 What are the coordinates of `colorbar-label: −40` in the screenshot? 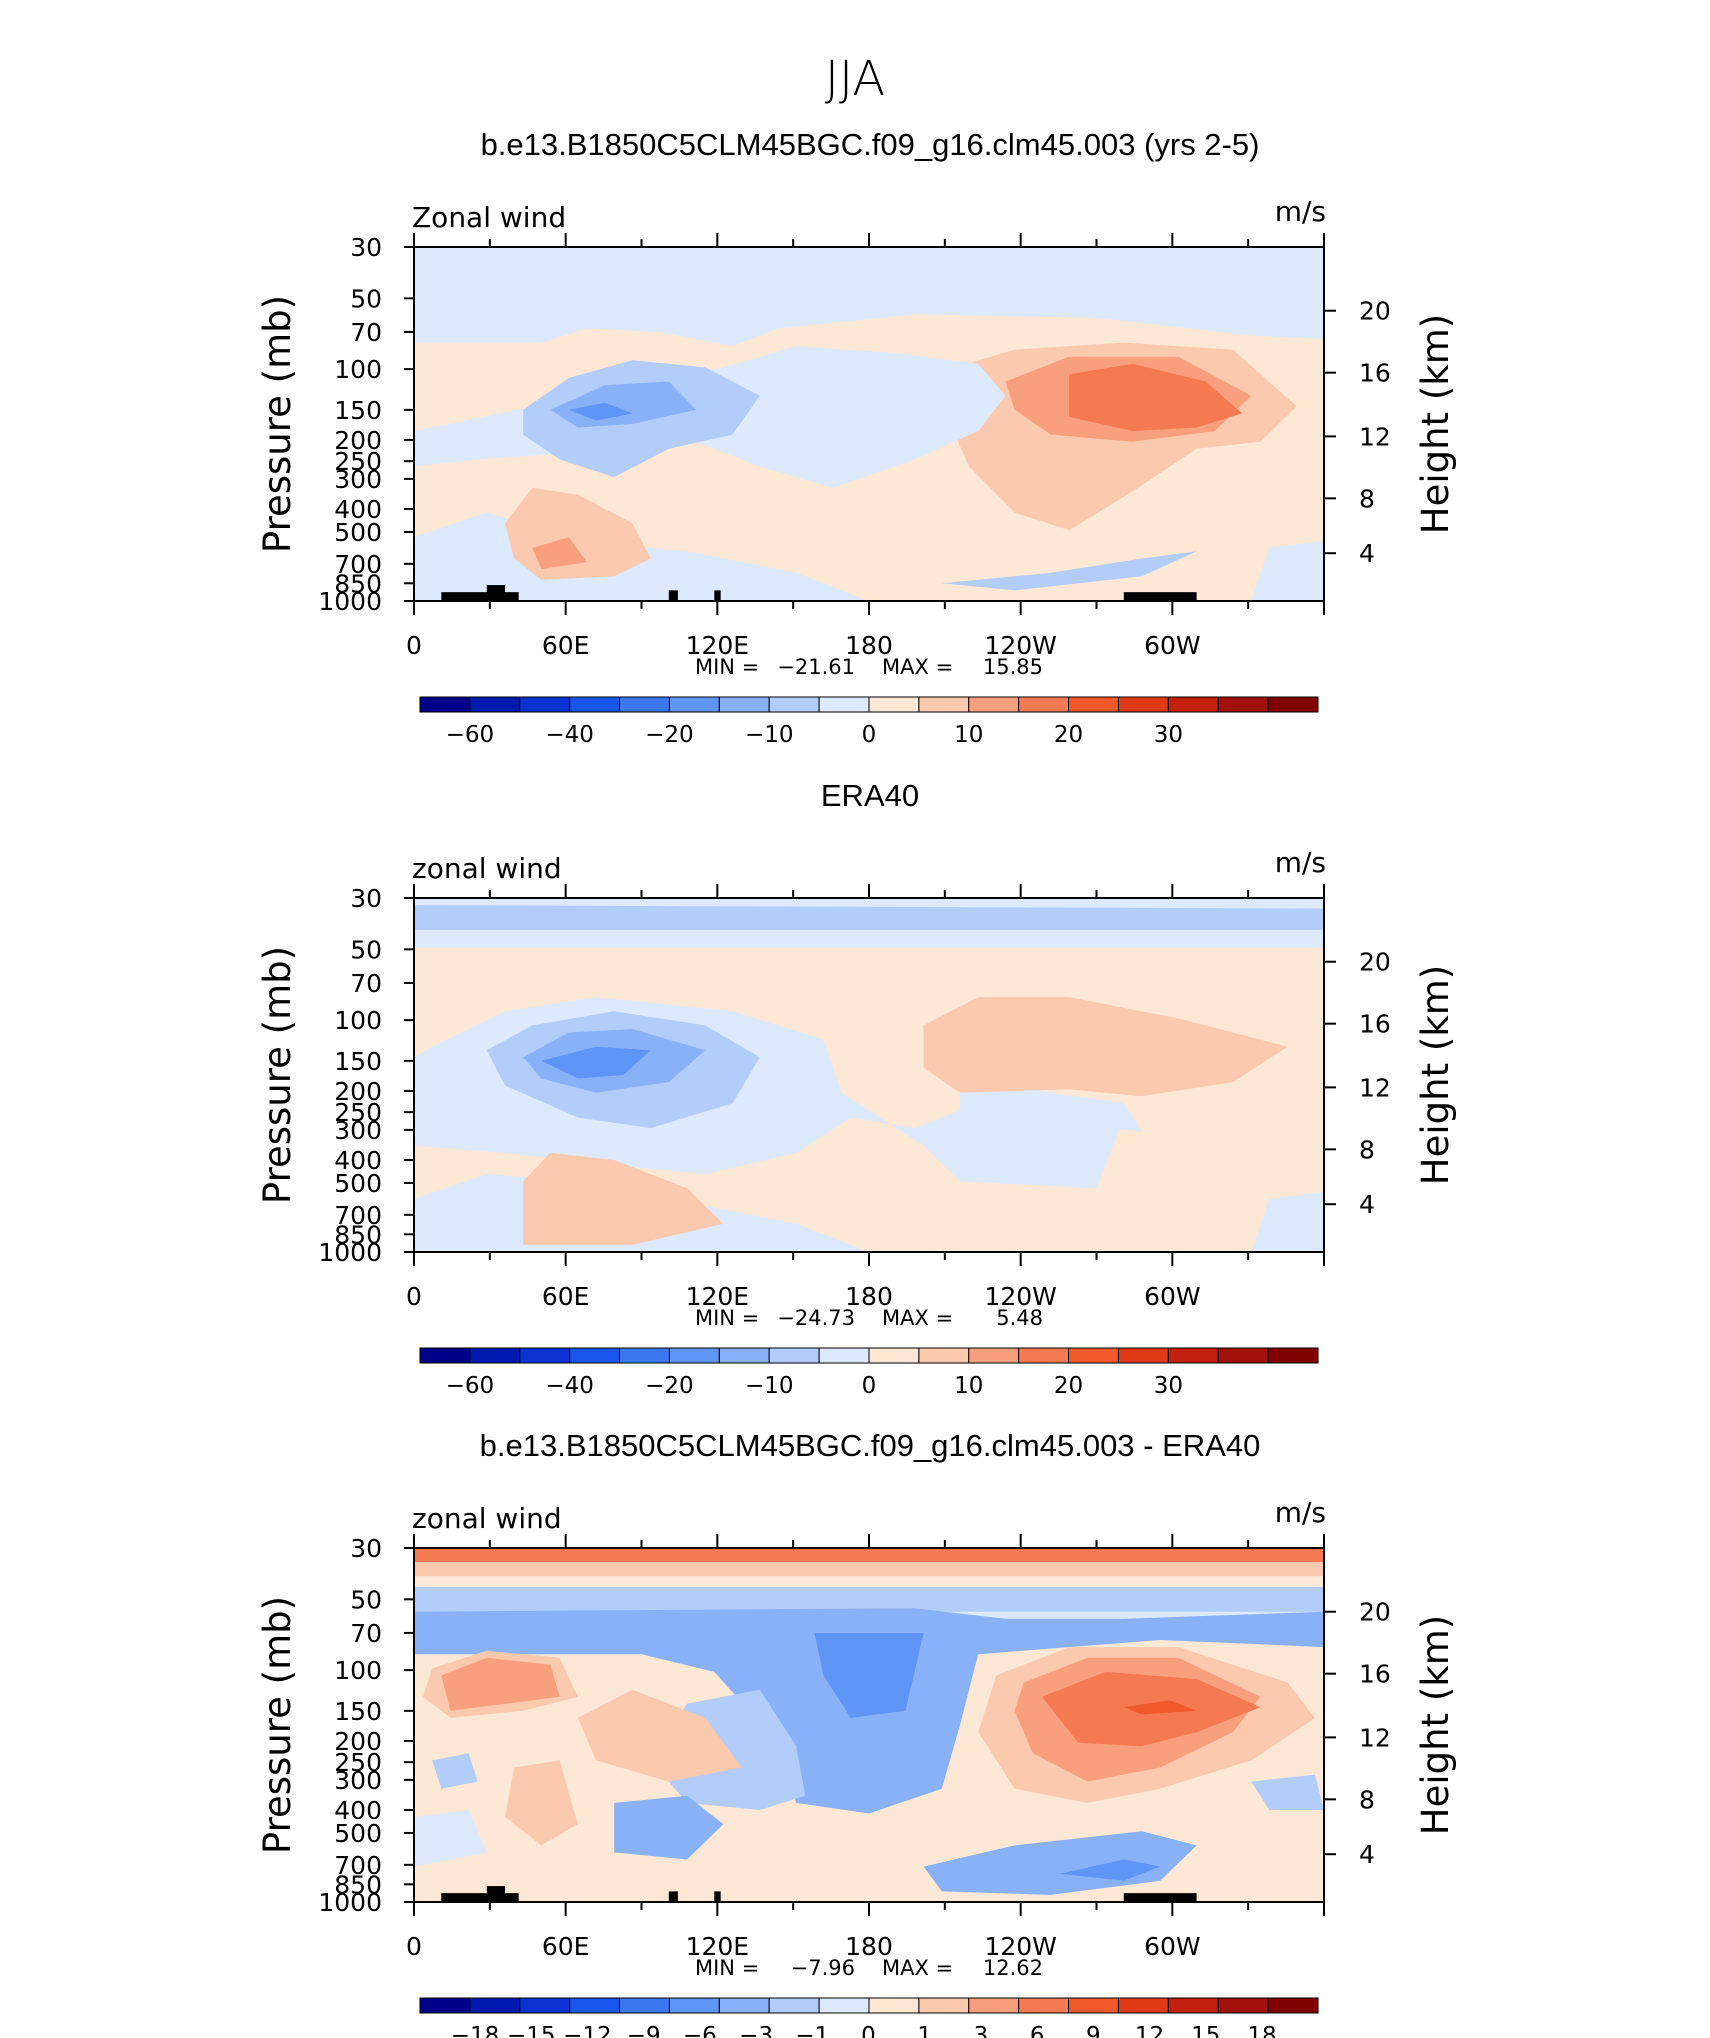 It's located at (569, 1386).